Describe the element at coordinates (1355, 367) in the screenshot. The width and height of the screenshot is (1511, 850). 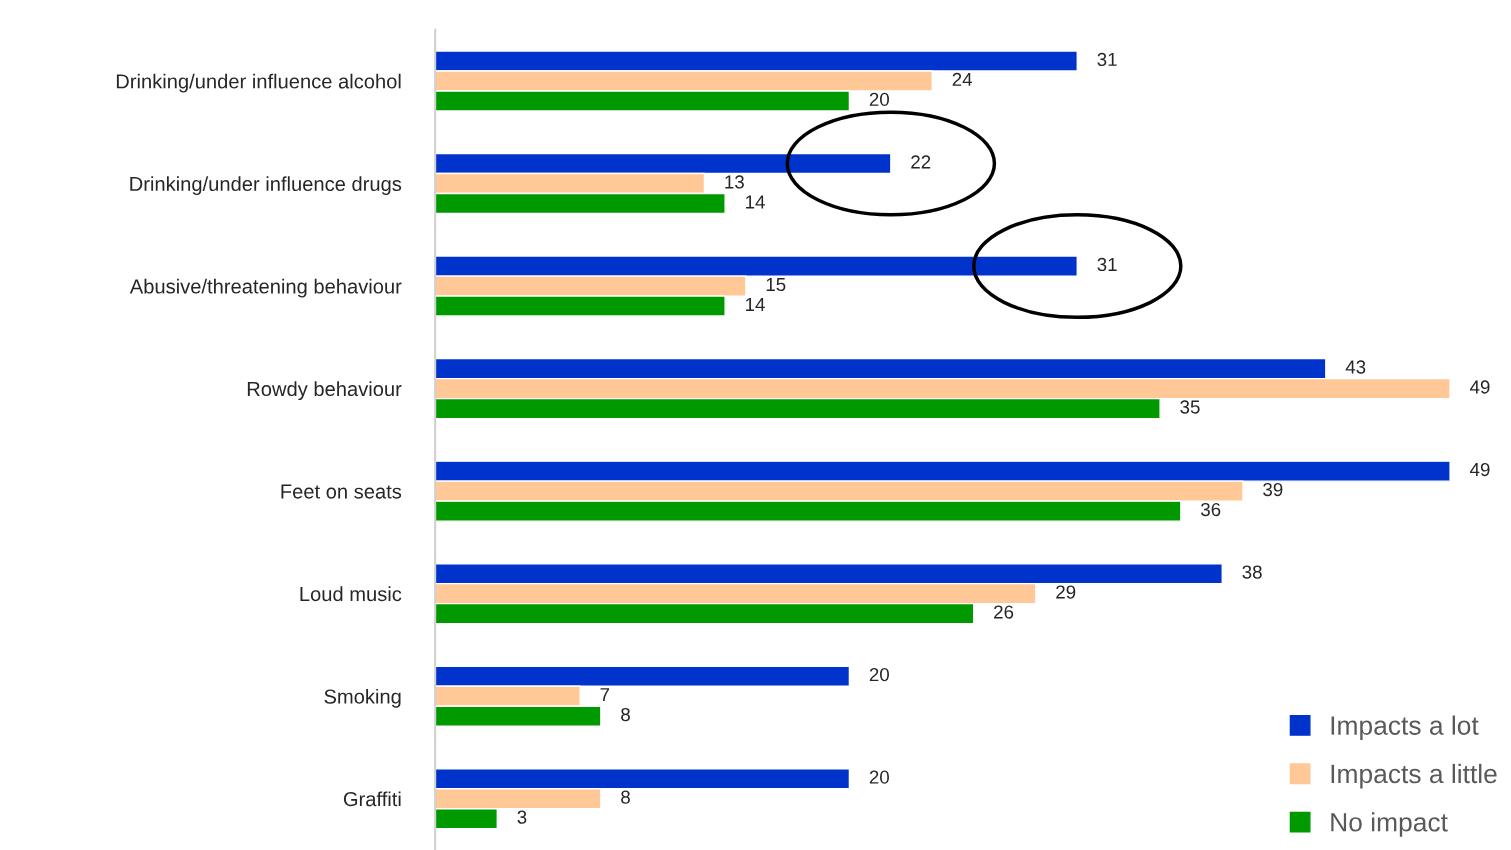
I see `data-label: 43` at that location.